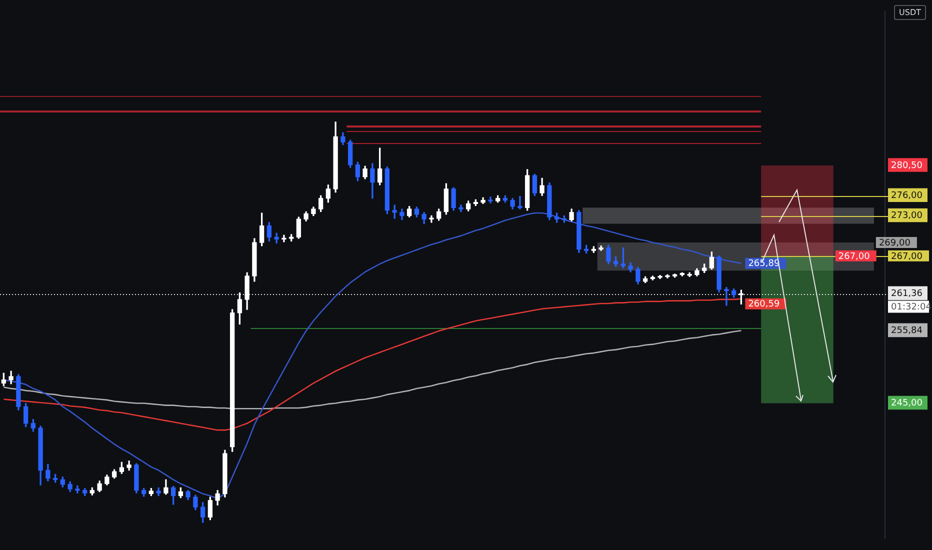 This screenshot has height=550, width=932. I want to click on y-axis-title: USDT, so click(910, 12).